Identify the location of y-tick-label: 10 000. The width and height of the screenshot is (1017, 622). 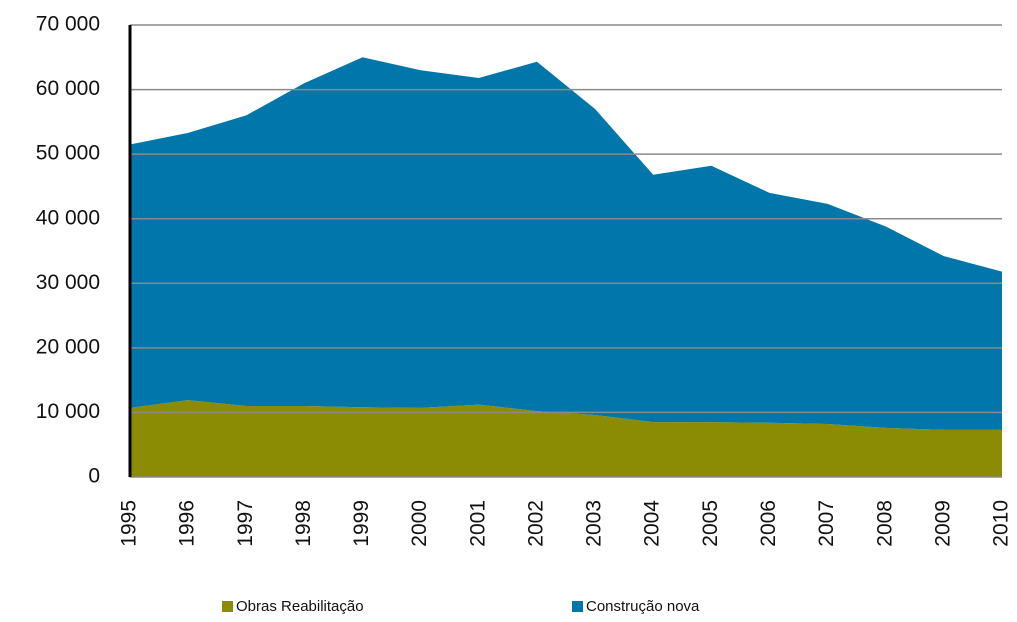
(68, 411).